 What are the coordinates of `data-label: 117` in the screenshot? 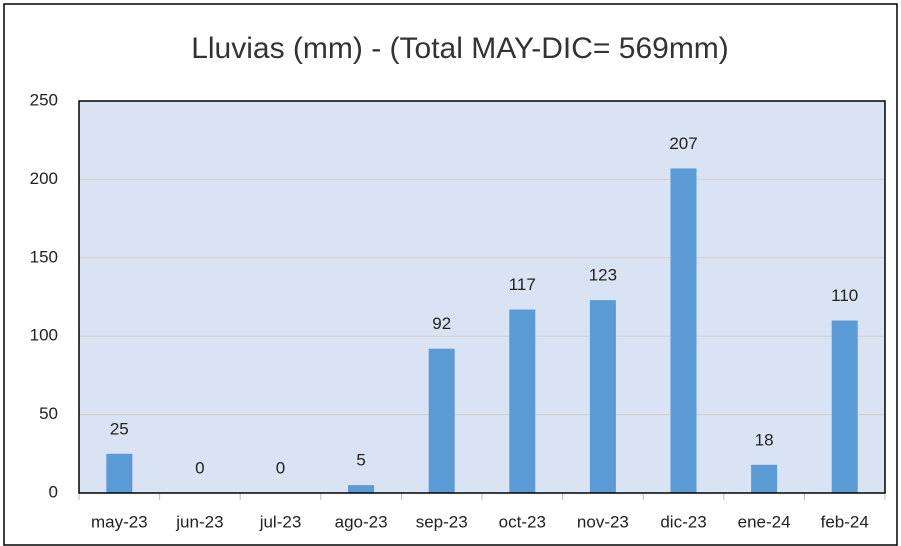 It's located at (522, 284).